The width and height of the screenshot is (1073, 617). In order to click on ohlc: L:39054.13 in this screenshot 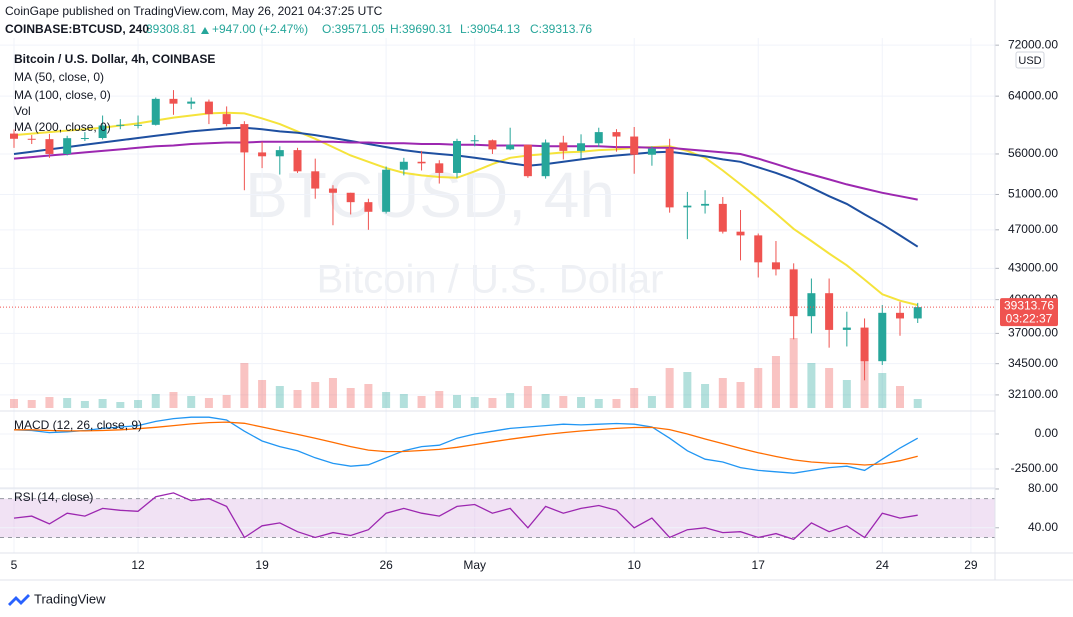, I will do `click(490, 29)`.